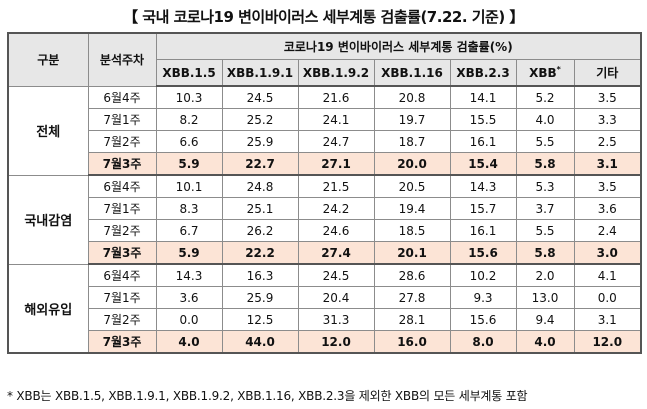  I want to click on value-cell: 21.5, so click(336, 186).